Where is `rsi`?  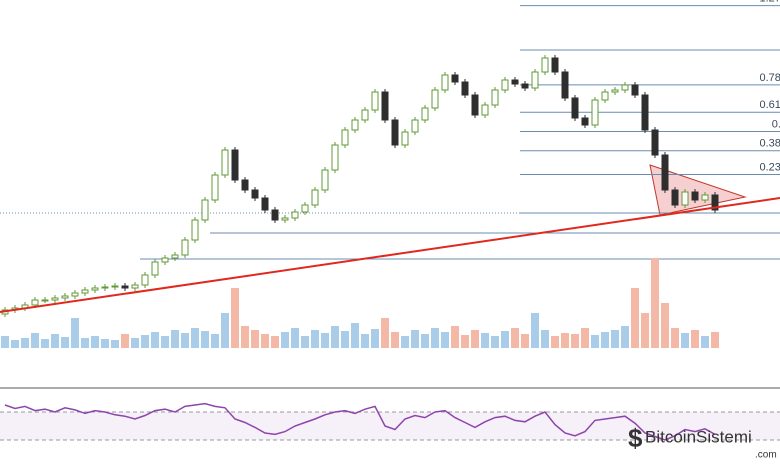
rsi is located at coordinates (390, 421).